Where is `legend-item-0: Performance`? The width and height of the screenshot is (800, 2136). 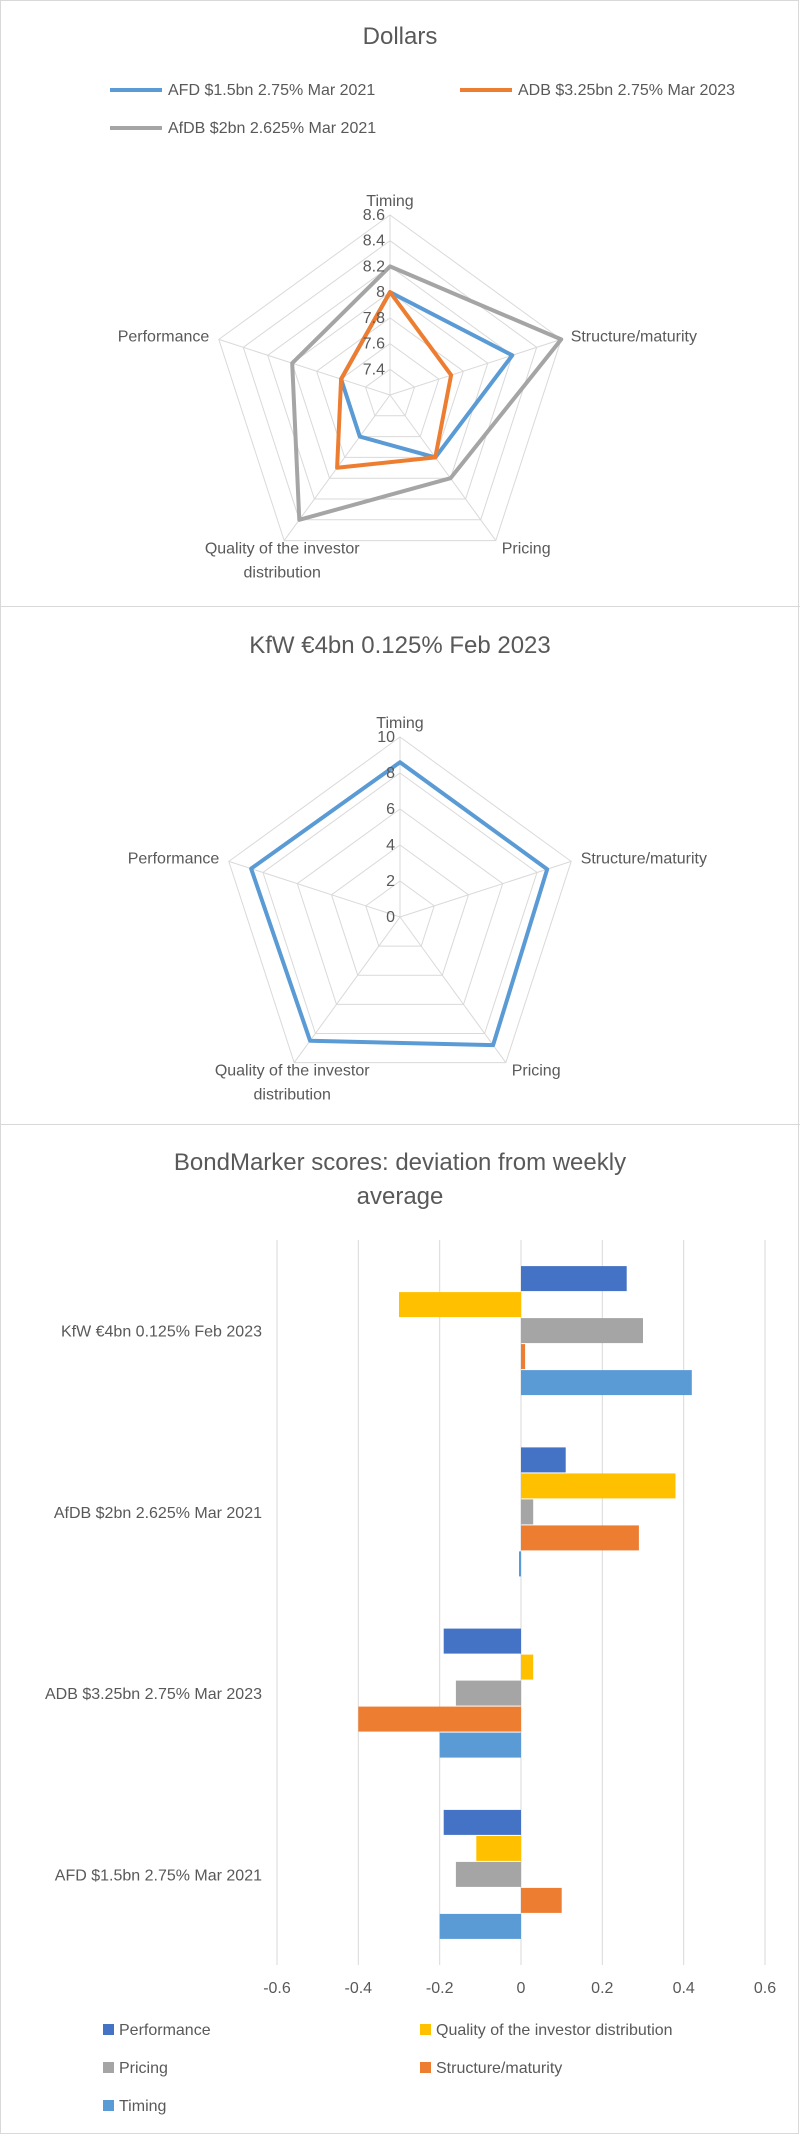 legend-item-0: Performance is located at coordinates (157, 2030).